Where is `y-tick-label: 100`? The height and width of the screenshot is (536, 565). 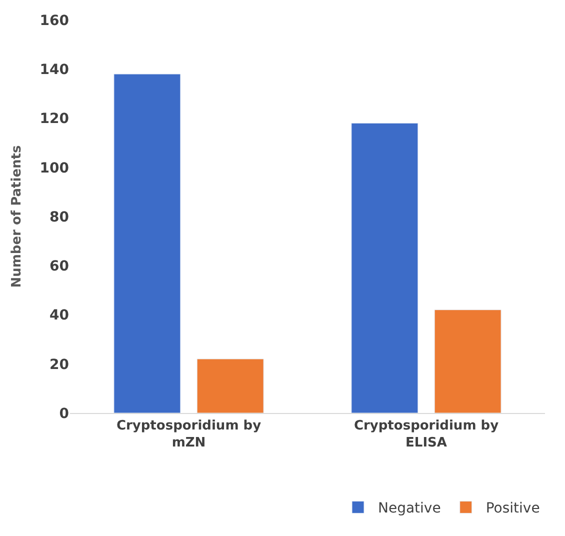 y-tick-label: 100 is located at coordinates (55, 168).